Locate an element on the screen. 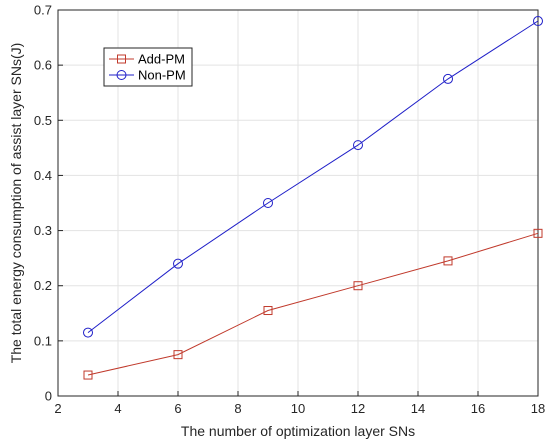 The height and width of the screenshot is (448, 550). x-tick-label: 16 is located at coordinates (478, 408).